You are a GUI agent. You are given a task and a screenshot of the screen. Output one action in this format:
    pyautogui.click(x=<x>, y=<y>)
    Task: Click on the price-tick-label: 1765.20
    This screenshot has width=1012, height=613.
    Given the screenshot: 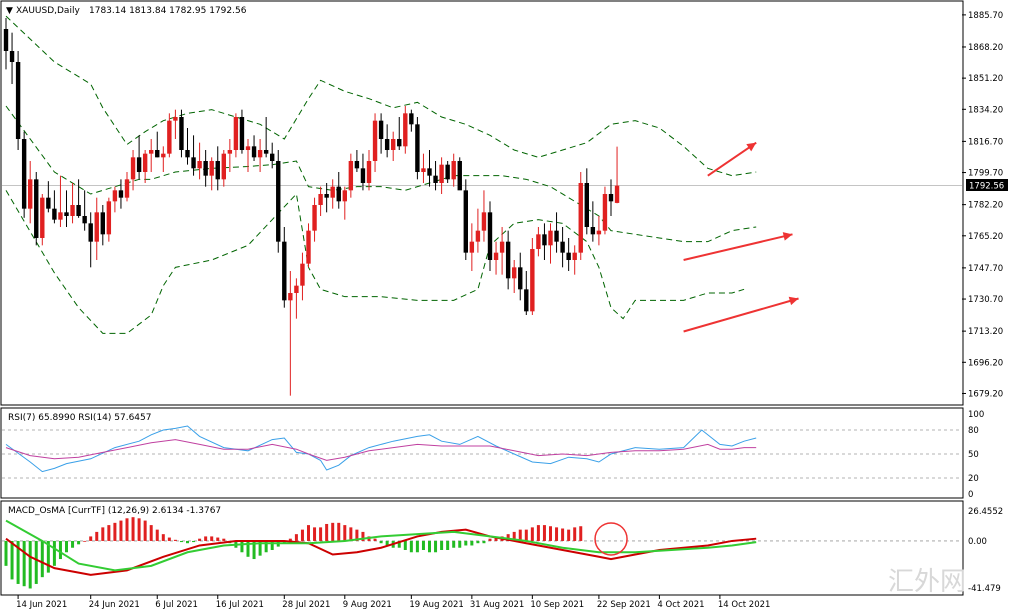 What is the action you would take?
    pyautogui.click(x=985, y=237)
    